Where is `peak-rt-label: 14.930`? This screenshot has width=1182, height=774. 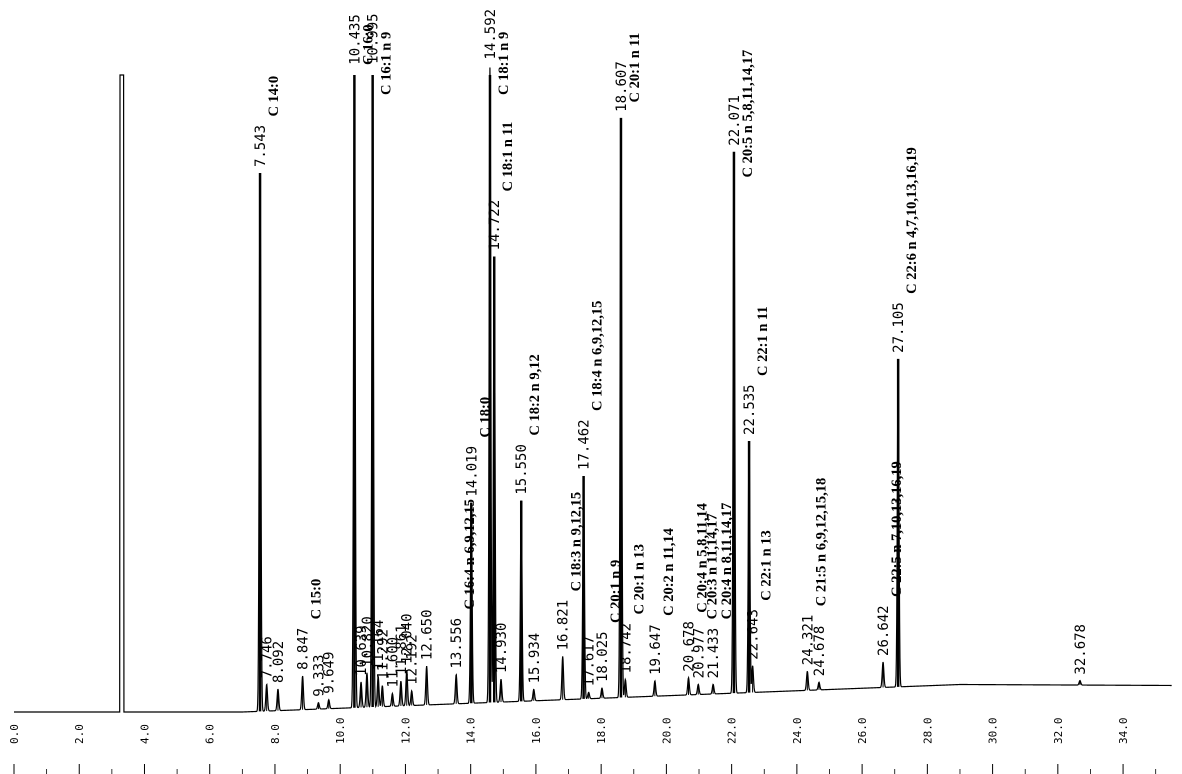 peak-rt-label: 14.930 is located at coordinates (502, 648).